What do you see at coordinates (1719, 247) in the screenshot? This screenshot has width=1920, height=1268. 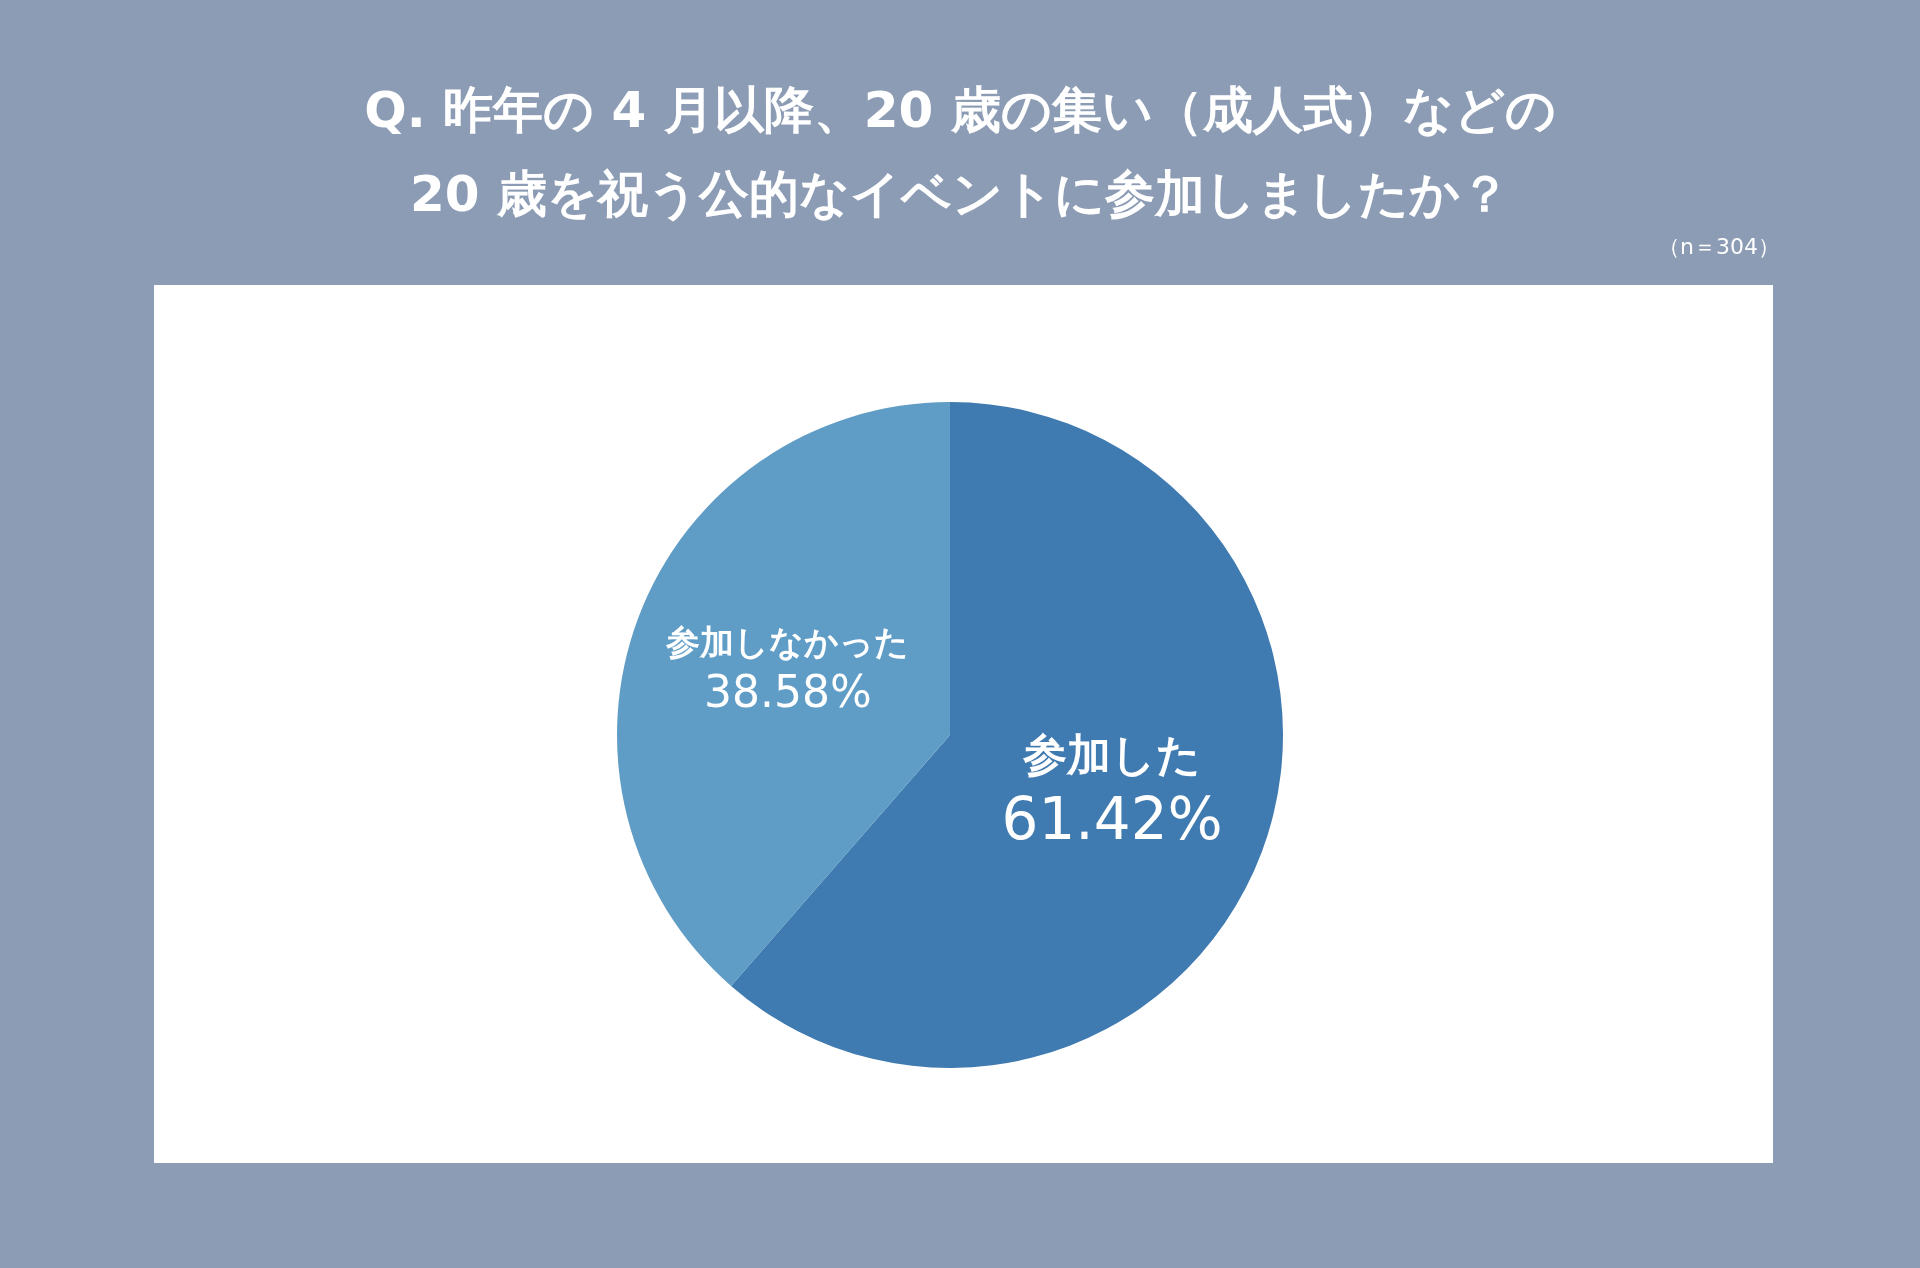 I see `text: （n＝304）` at bounding box center [1719, 247].